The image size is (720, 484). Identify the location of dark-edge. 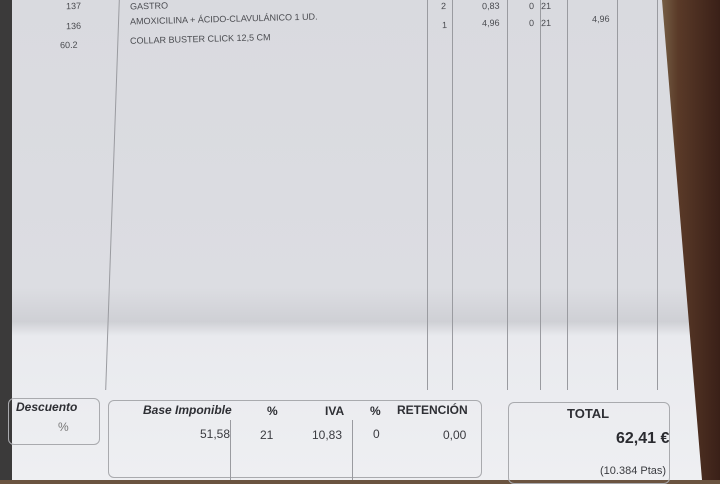
(6, 240).